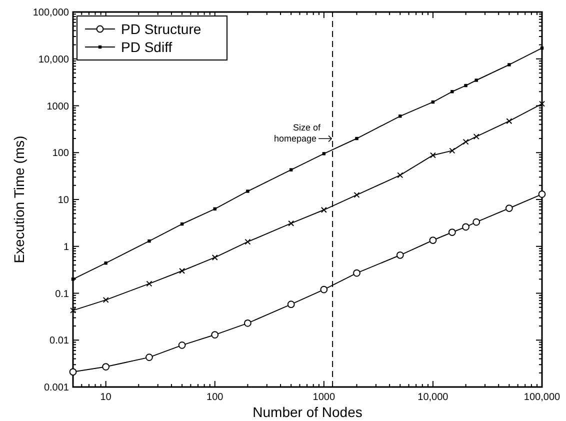  I want to click on y-tick-label: 0.001, so click(57, 388).